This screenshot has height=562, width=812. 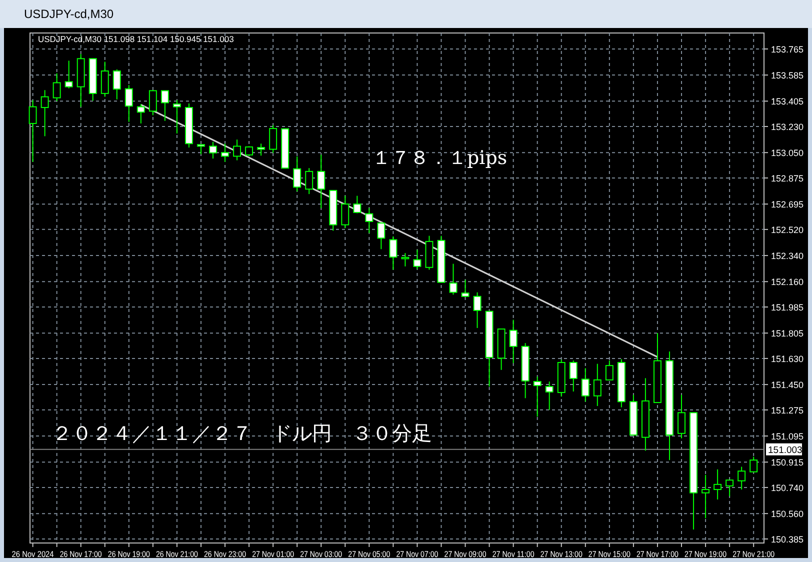 What do you see at coordinates (758, 554) in the screenshot?
I see `x-tick-label: 27 Nov 21:00` at bounding box center [758, 554].